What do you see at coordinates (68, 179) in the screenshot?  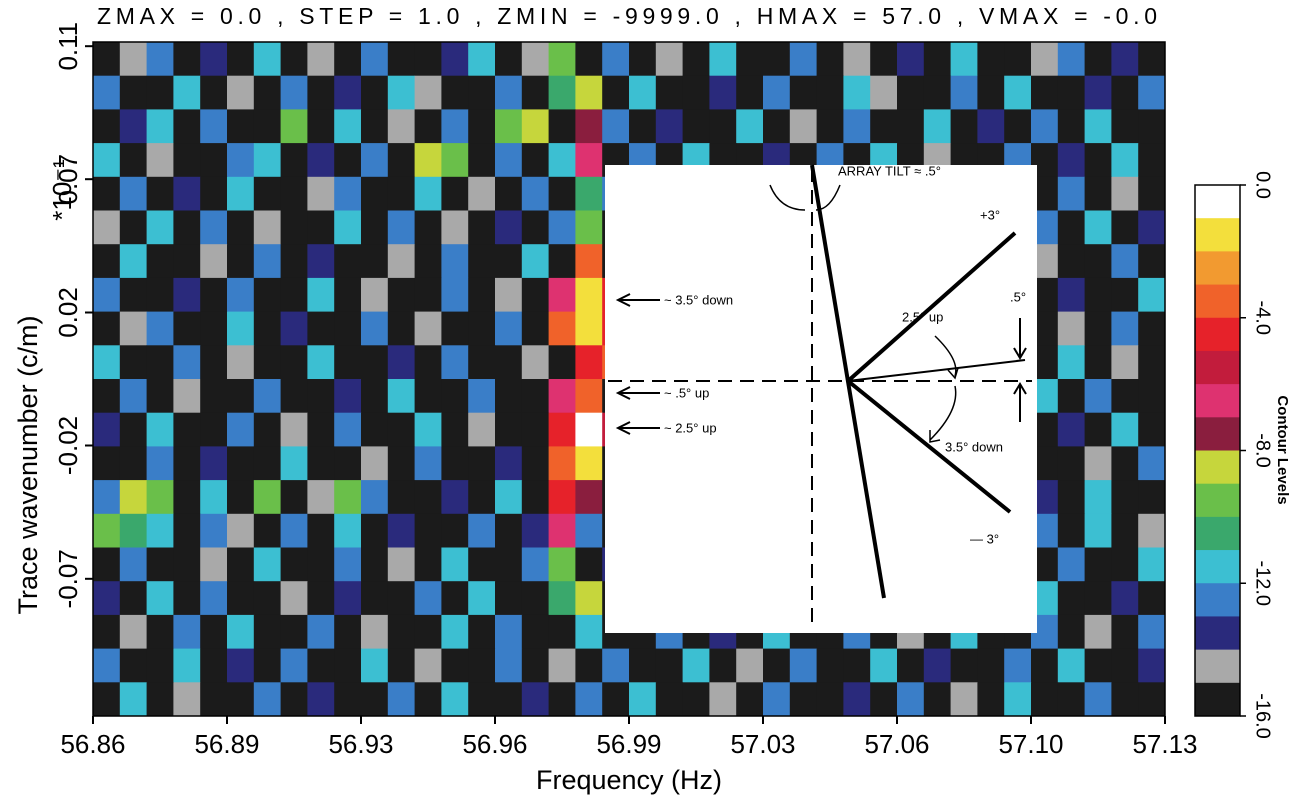 I see `y-tick-label: 0.07` at bounding box center [68, 179].